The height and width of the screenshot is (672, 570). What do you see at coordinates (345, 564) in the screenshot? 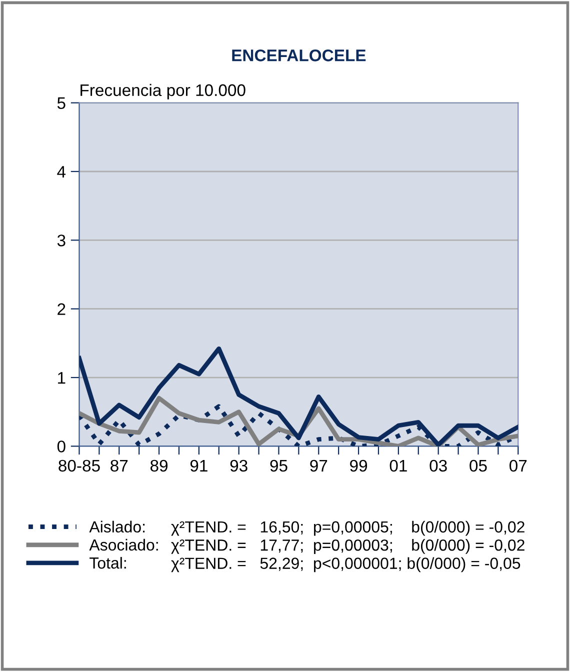
I see `text: χ²TEND. = 52,29; p<0,000001; b(0/000) = -0,05` at bounding box center [345, 564].